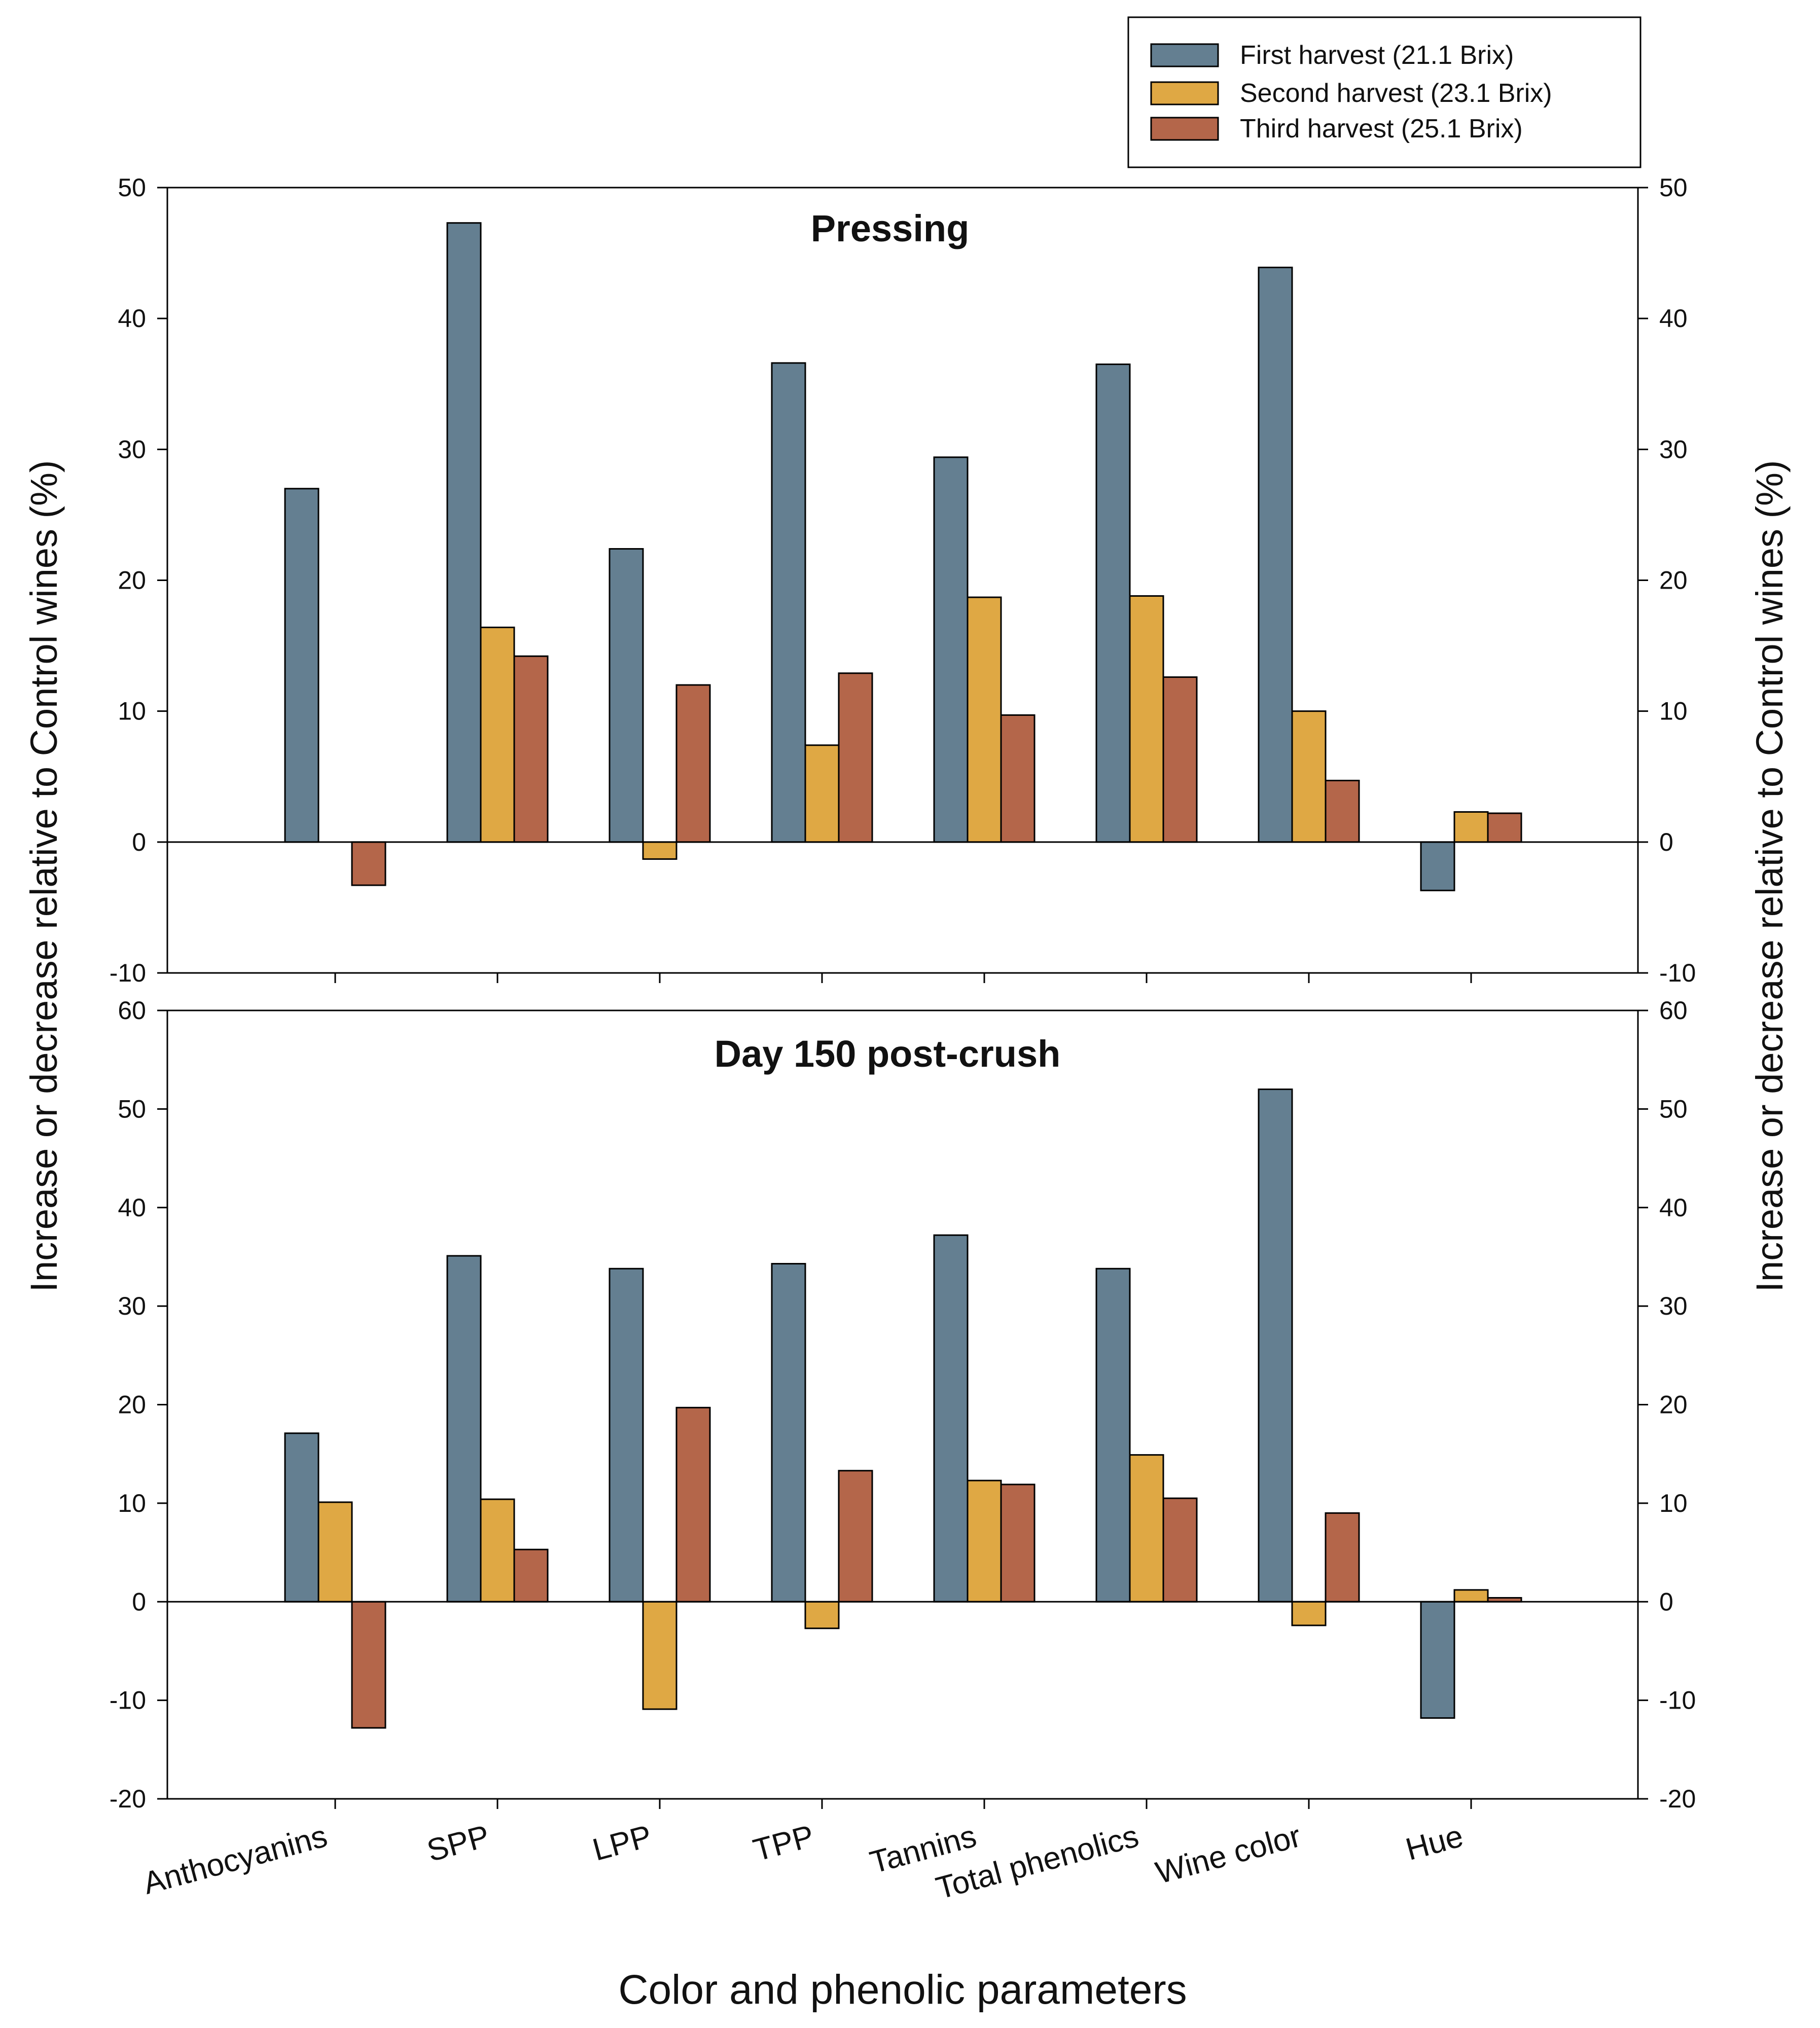 This screenshot has width=1820, height=2028. I want to click on day150-y-tick-label-left: 40, so click(132, 1207).